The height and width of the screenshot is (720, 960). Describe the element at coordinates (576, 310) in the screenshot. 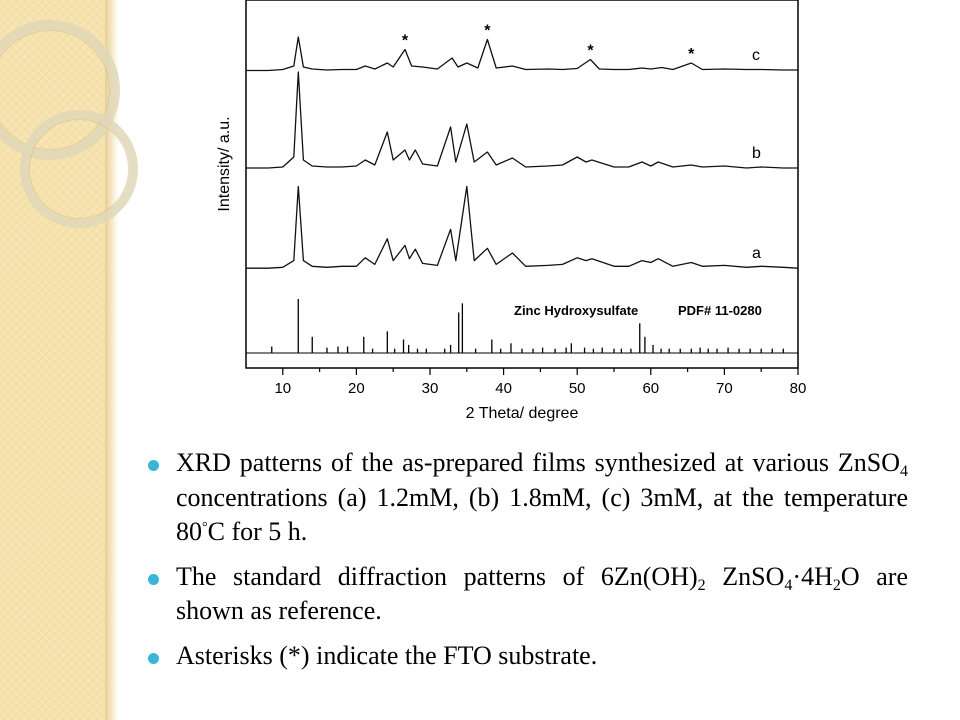

I see `reference-label: Zinc Hydroxysulfate` at that location.